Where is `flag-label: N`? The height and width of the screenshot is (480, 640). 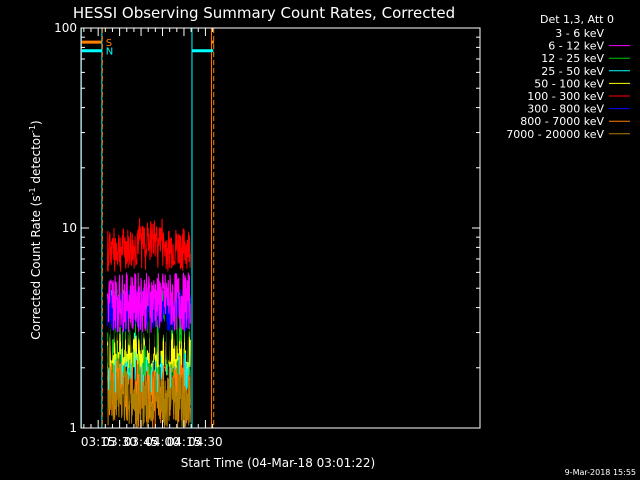
flag-label: N is located at coordinates (109, 52).